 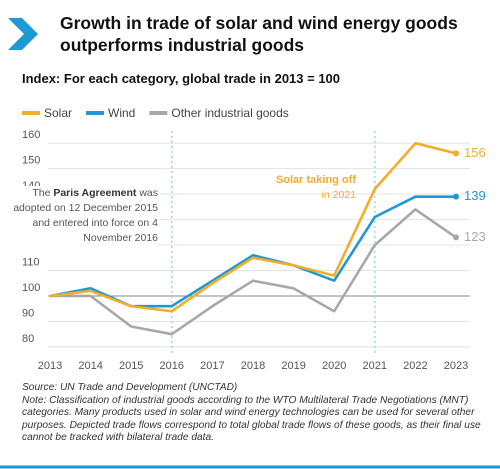 I want to click on x-tick-label: 2015, so click(x=131, y=366).